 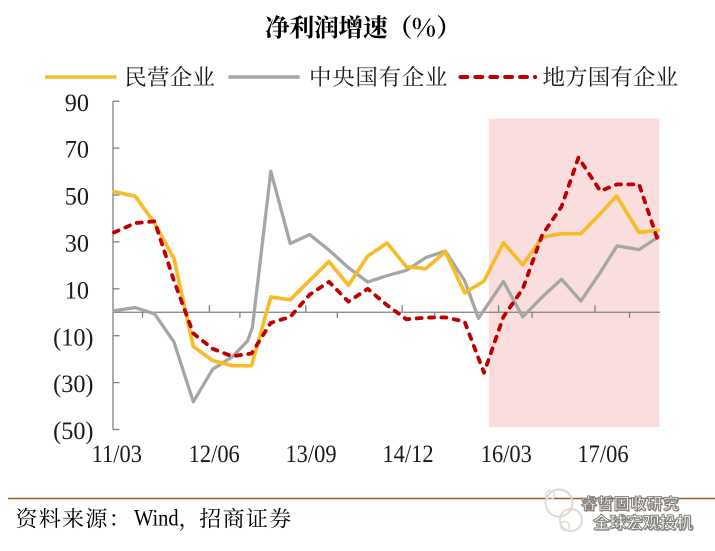 I want to click on svg-text: (30), so click(x=73, y=385).